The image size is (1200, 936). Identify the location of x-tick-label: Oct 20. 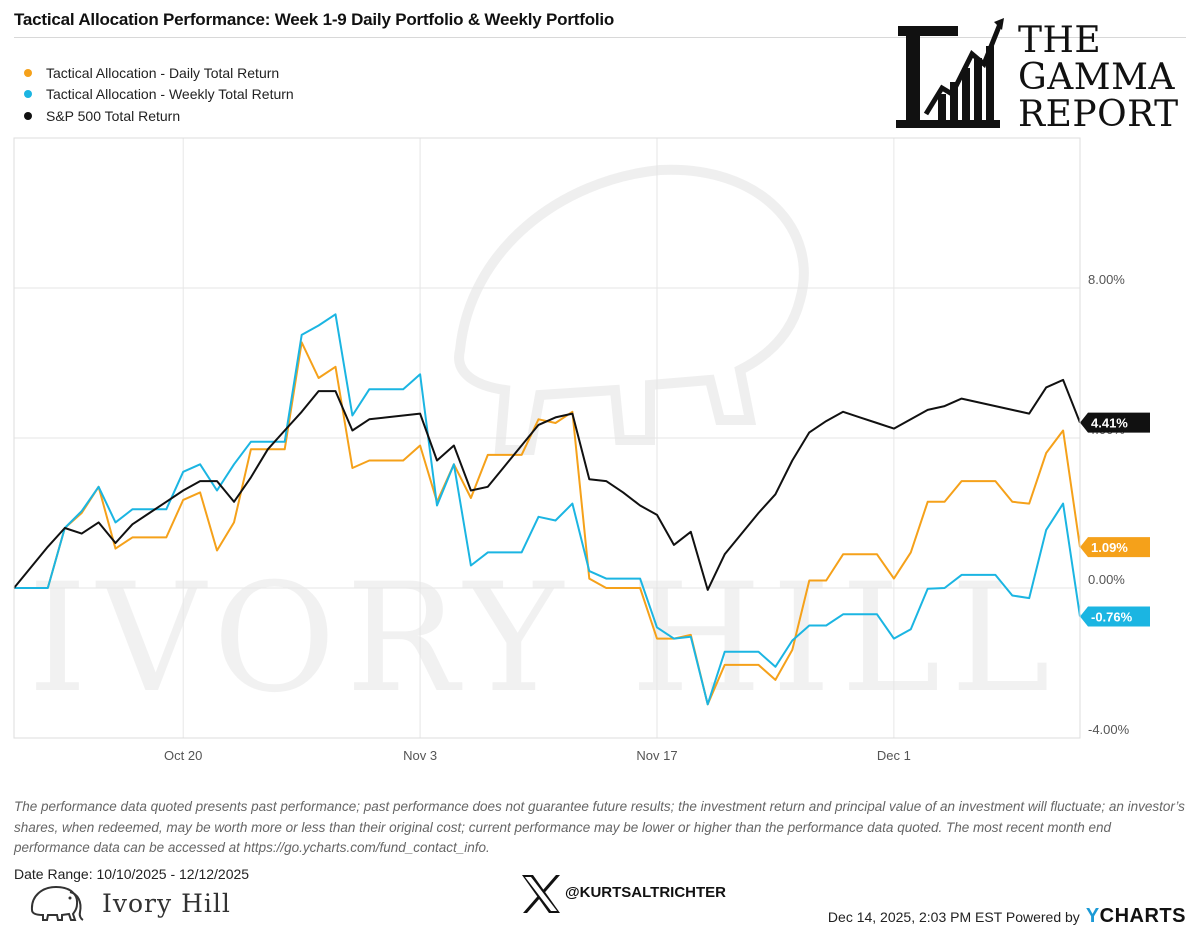
(183, 755).